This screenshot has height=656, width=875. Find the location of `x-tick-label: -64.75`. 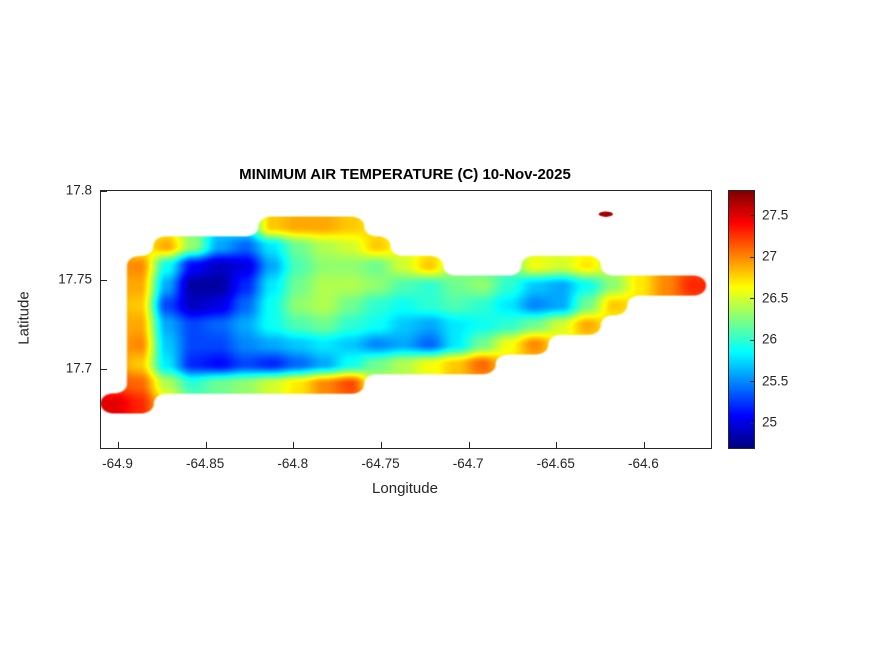

x-tick-label: -64.75 is located at coordinates (380, 463).